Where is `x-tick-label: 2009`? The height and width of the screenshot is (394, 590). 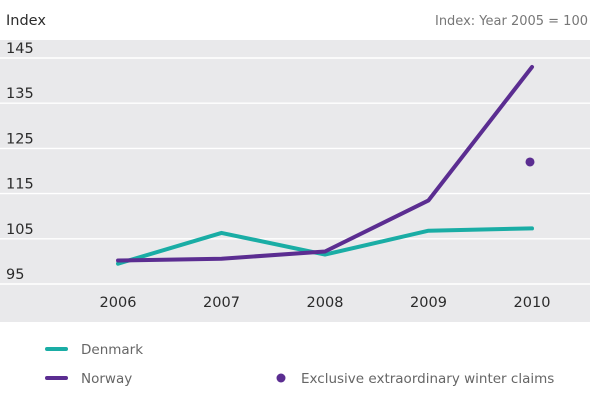 x-tick-label: 2009 is located at coordinates (428, 303).